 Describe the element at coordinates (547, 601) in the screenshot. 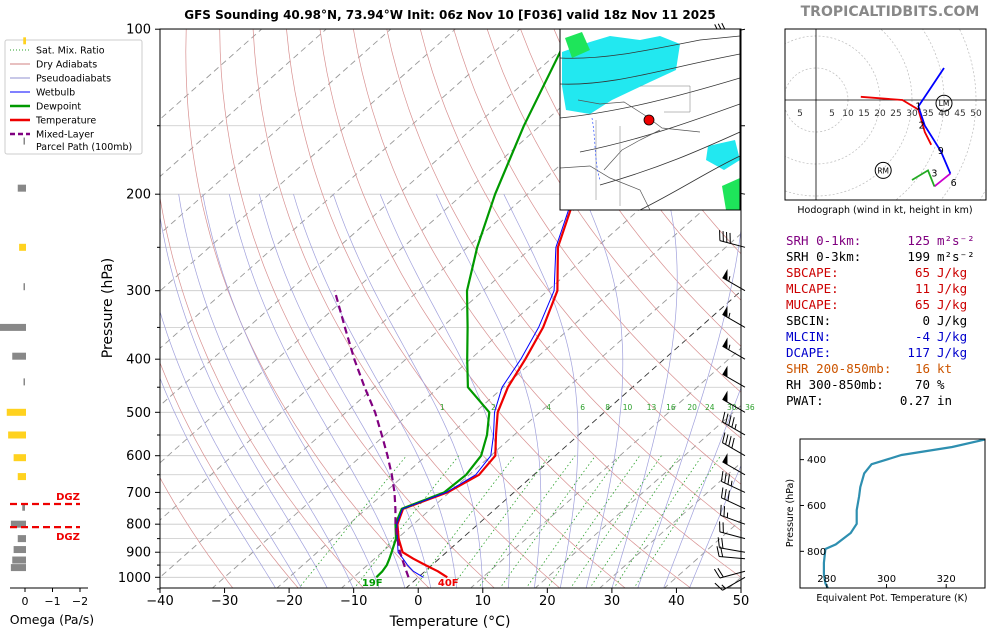

I see `x-tick-label: 20` at that location.